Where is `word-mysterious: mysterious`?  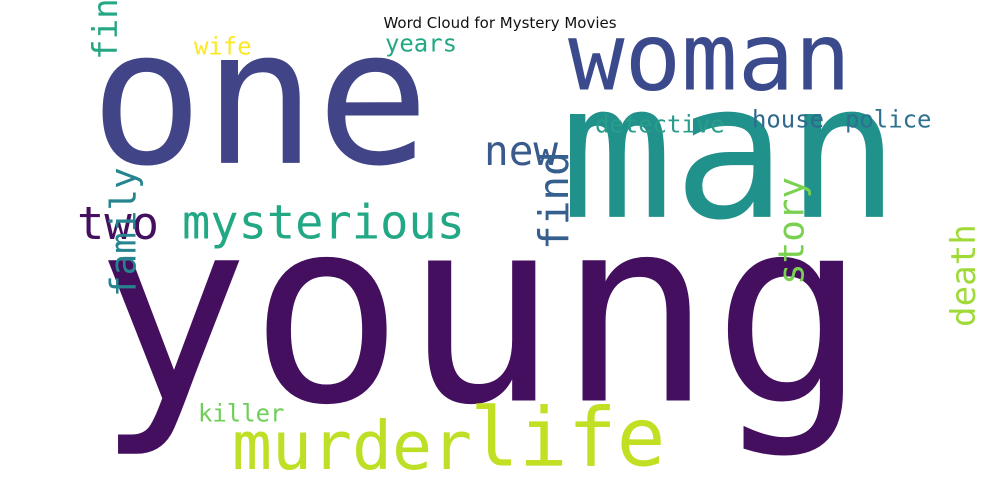 word-mysterious: mysterious is located at coordinates (323, 223).